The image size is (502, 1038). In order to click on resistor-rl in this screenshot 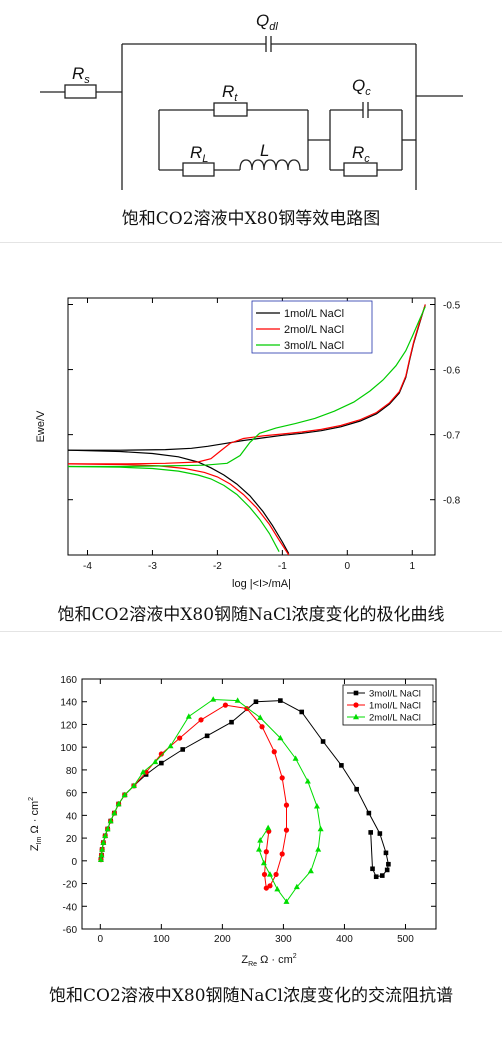, I will do `click(198, 169)`.